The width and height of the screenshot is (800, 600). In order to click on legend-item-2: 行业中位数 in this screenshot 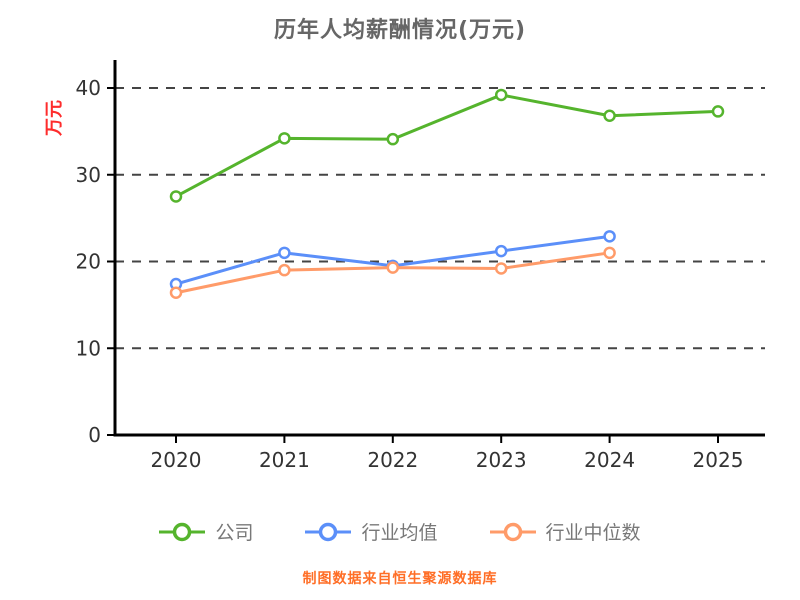, I will do `click(565, 531)`.